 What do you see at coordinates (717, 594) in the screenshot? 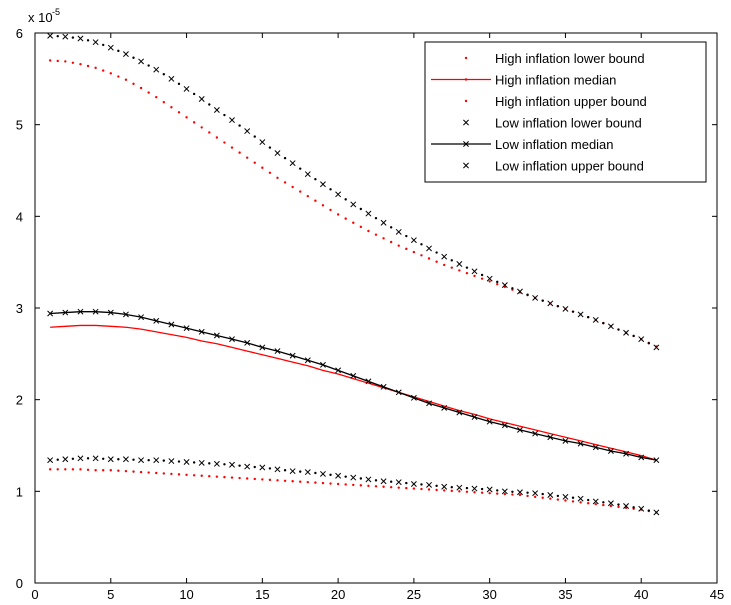
I see `x-tick-label: 45` at bounding box center [717, 594].